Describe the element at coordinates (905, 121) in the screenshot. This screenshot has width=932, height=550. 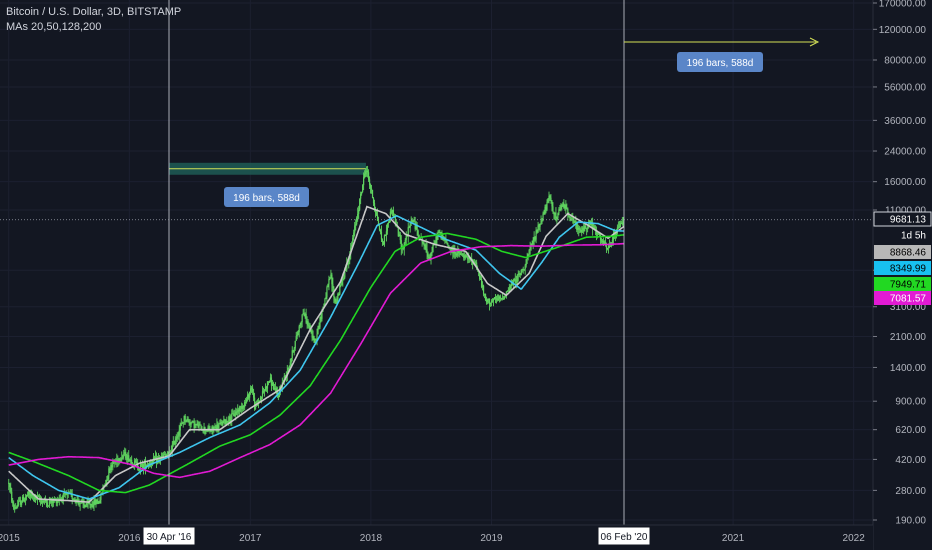
I see `y-tick-label: 36000.00` at that location.